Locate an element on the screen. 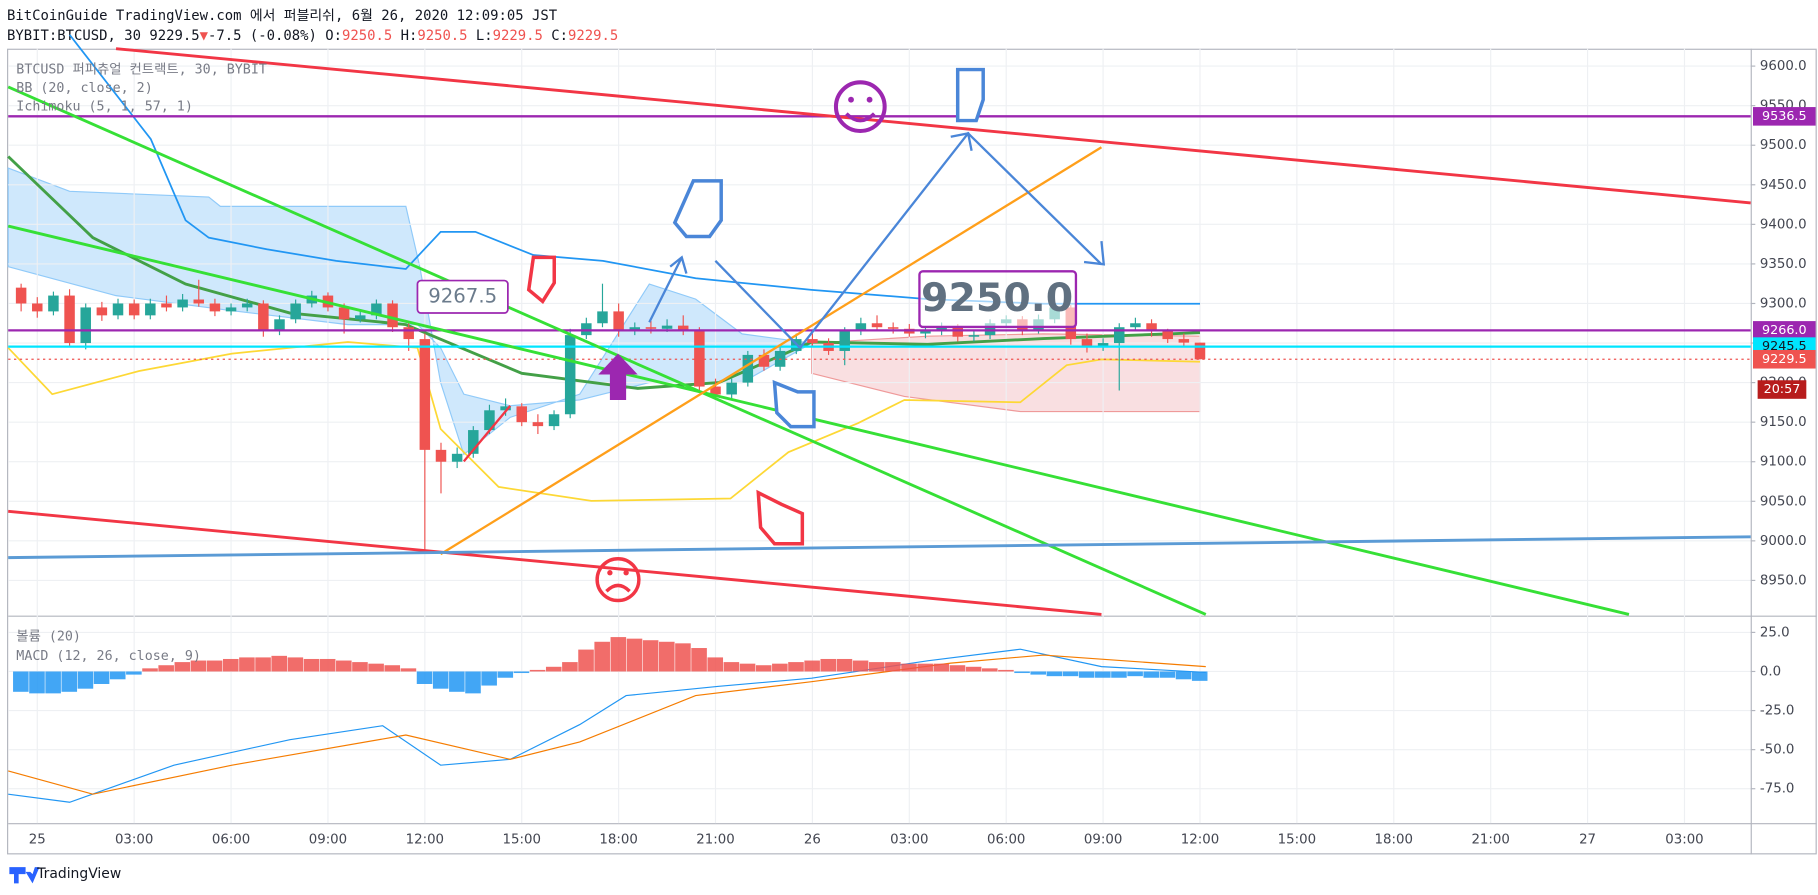 This screenshot has width=1818, height=895. x-tick-label: 12:00 is located at coordinates (425, 839).